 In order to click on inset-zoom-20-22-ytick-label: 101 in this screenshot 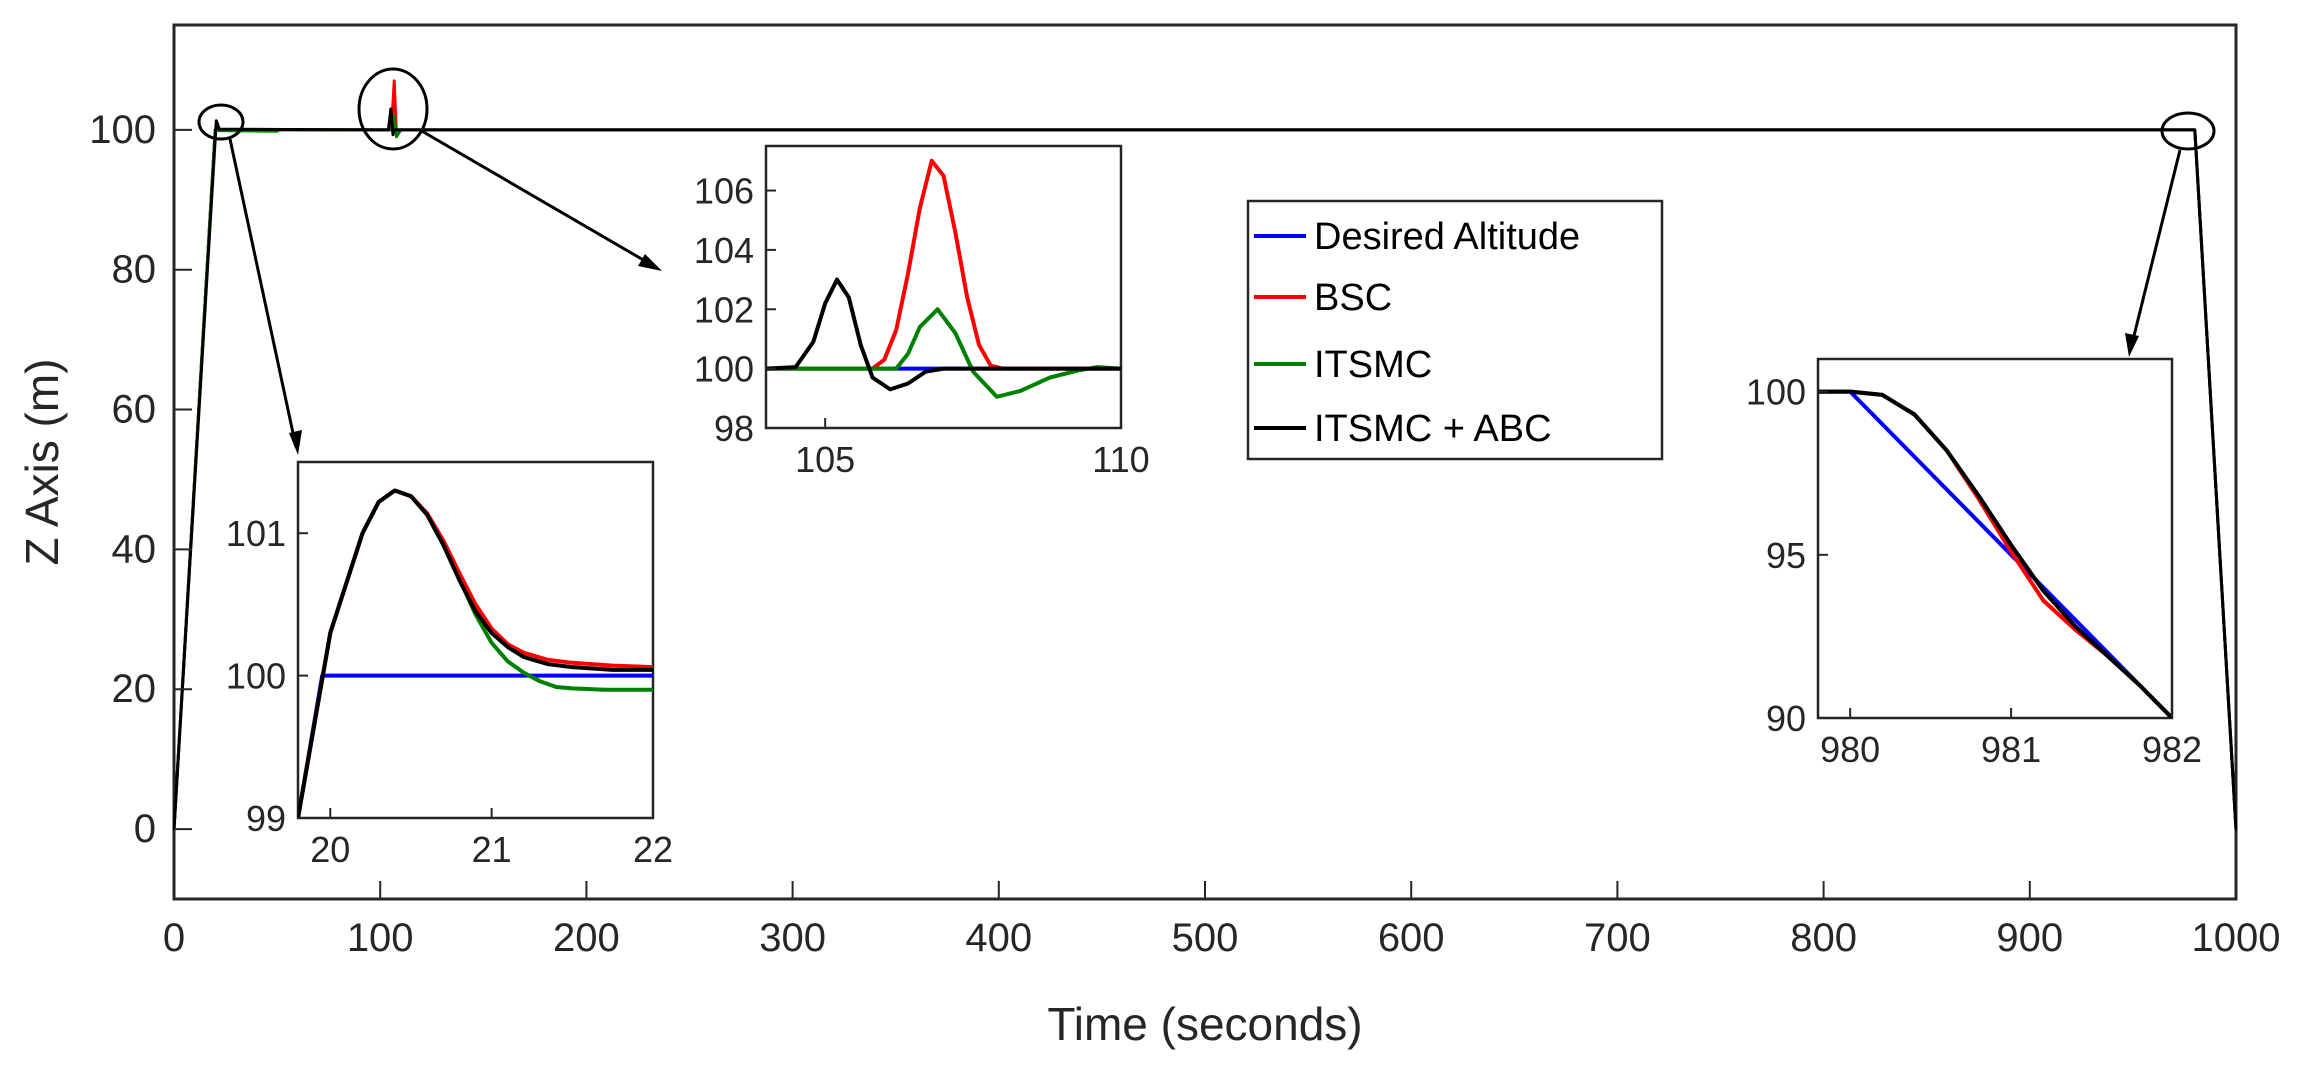, I will do `click(256, 533)`.